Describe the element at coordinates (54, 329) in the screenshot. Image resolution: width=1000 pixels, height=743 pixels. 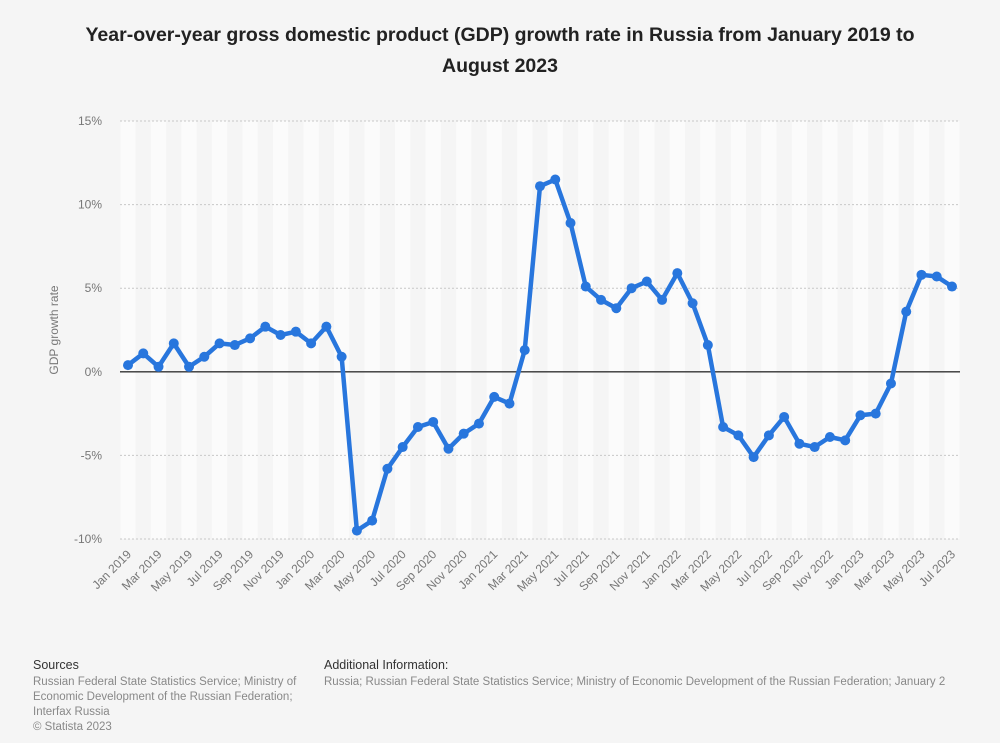
I see `y-axis-label: GDP growth rate` at that location.